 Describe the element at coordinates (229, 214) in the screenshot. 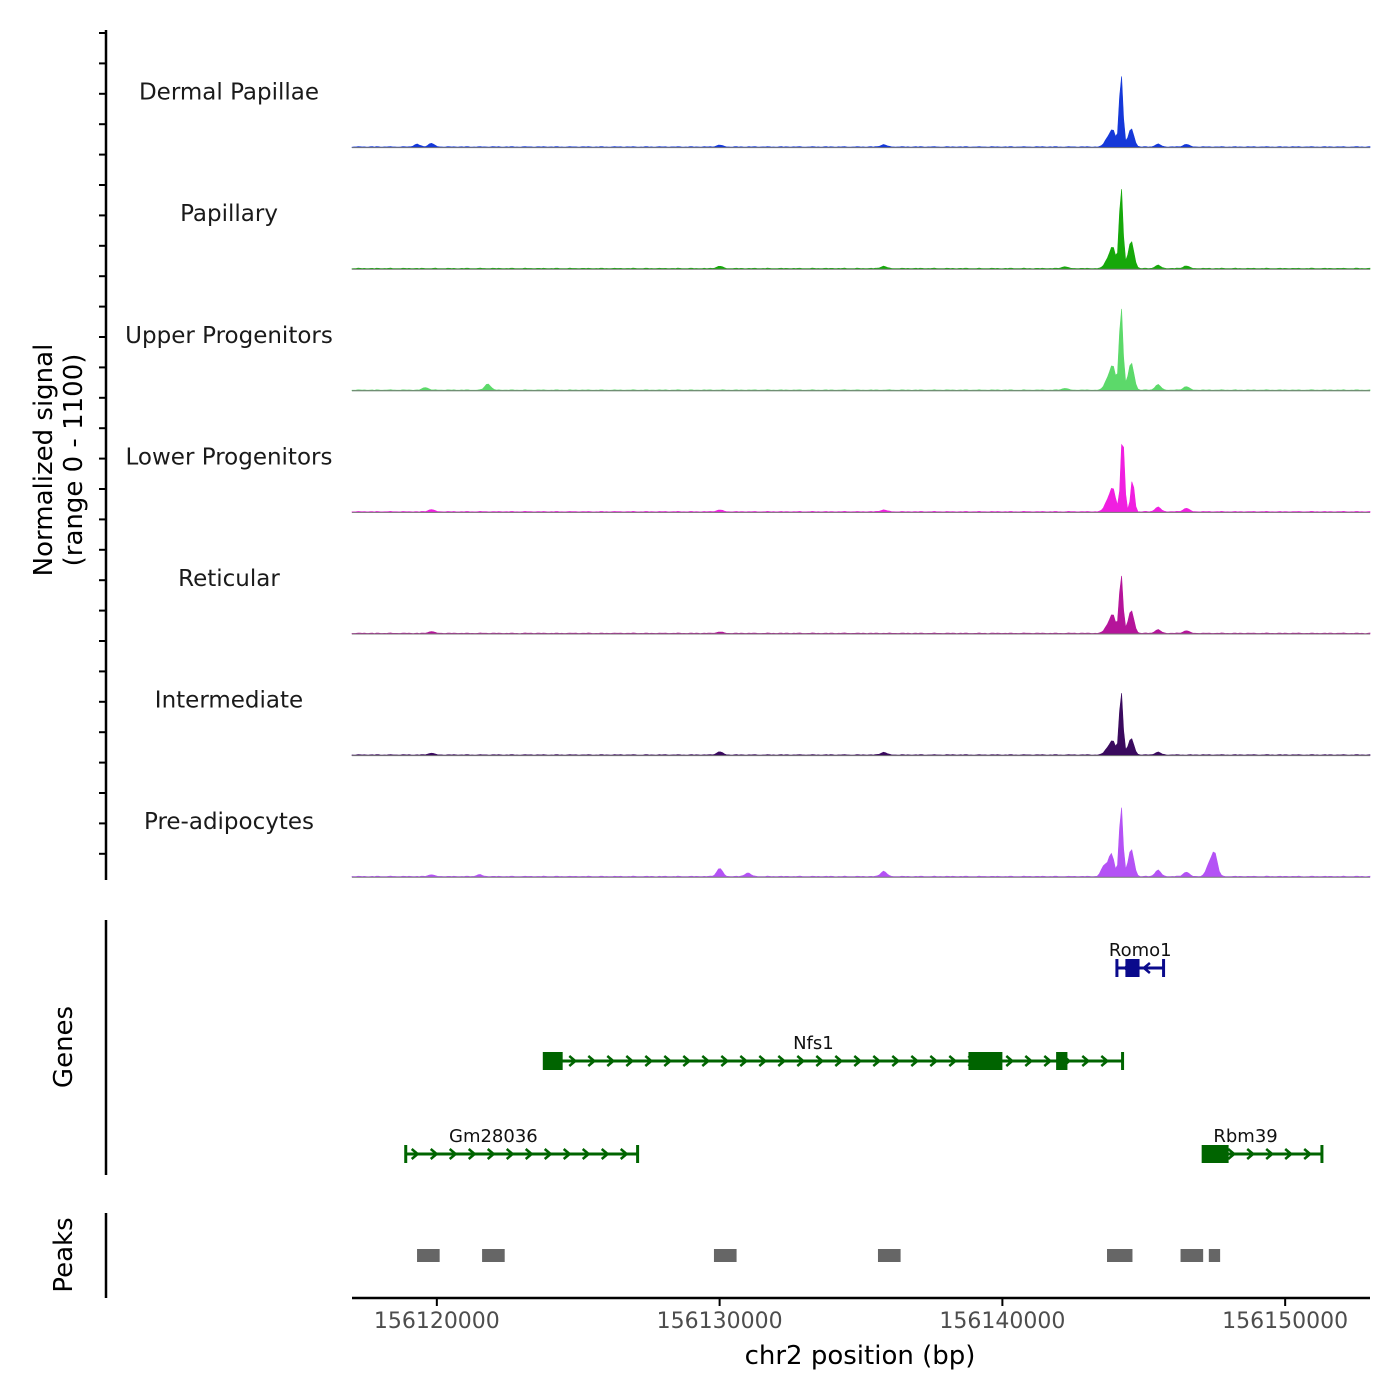

I see `track-label: Papillary` at that location.